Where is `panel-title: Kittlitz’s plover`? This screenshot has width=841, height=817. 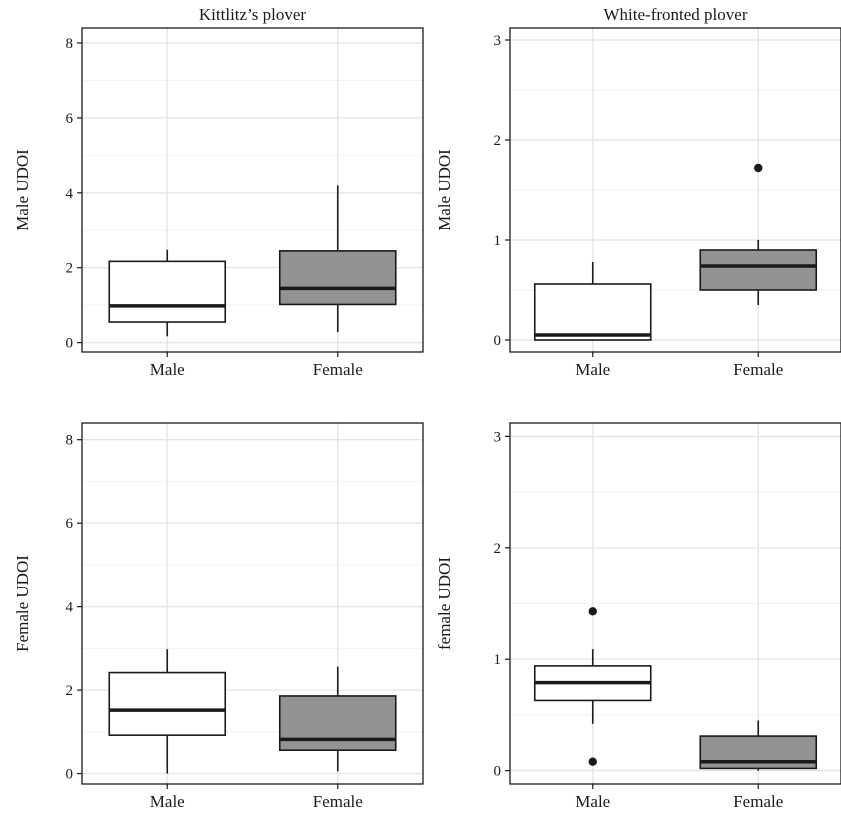 panel-title: Kittlitz’s plover is located at coordinates (253, 14).